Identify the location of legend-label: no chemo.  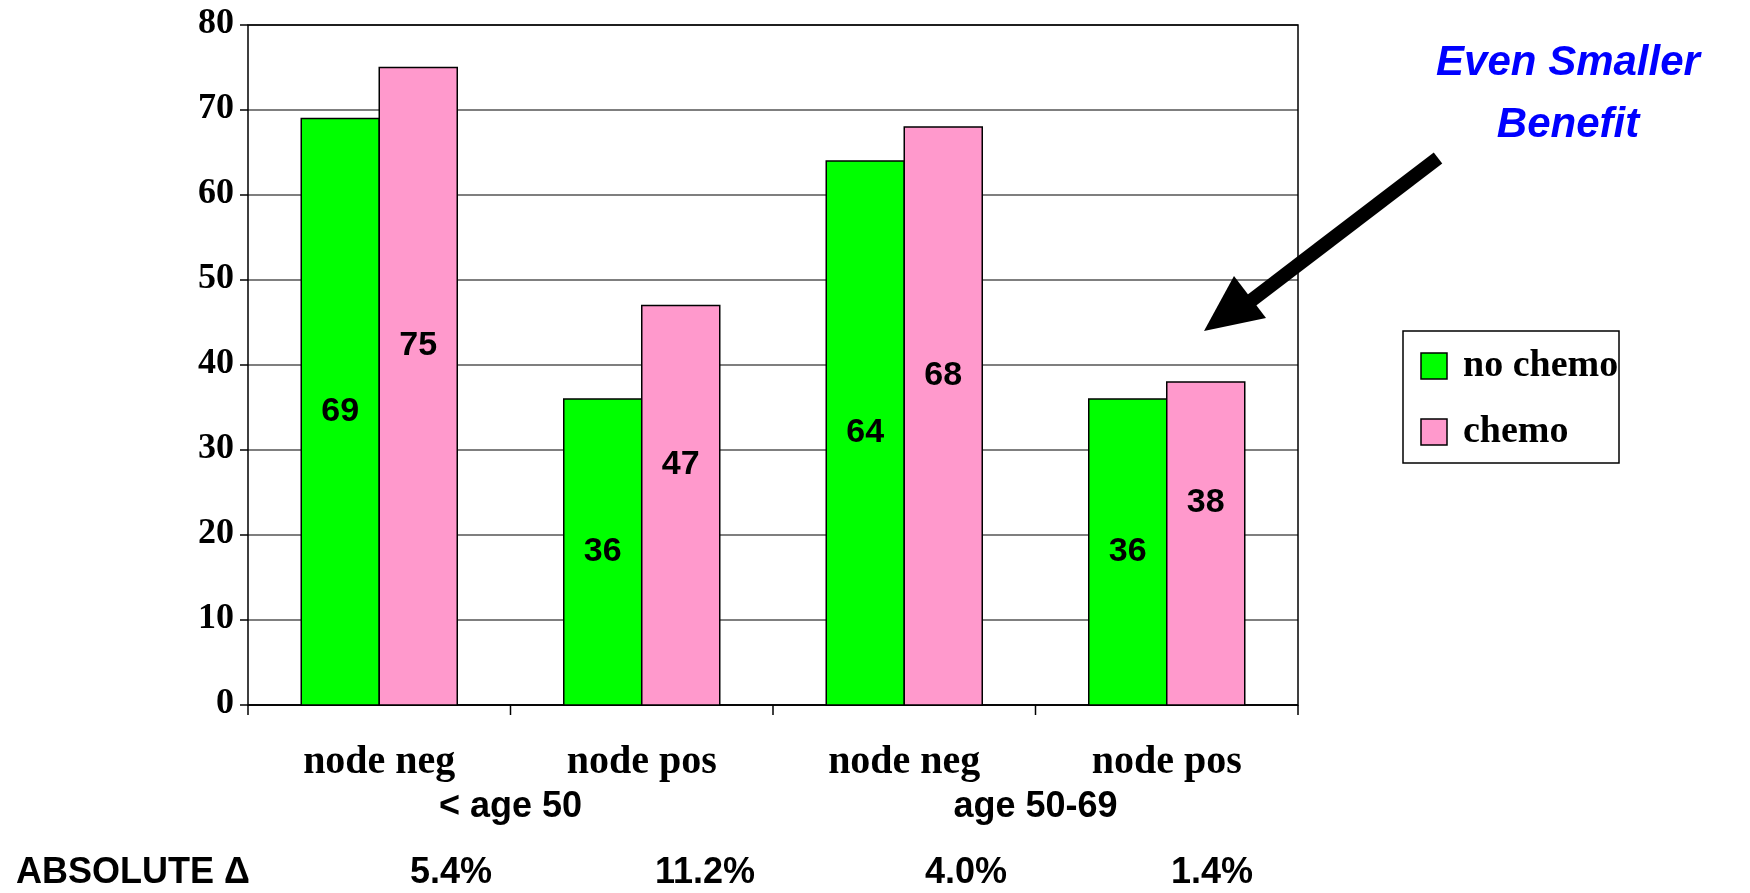
(1541, 362).